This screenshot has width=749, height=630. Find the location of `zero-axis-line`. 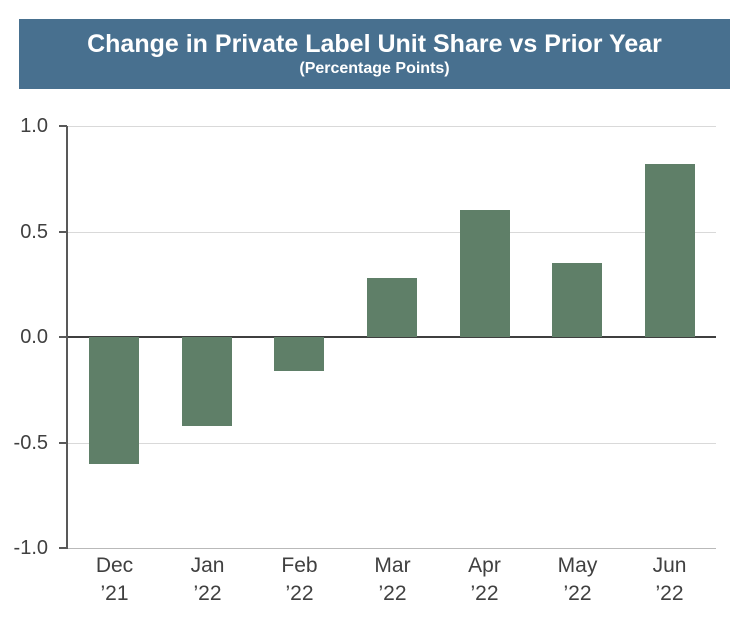

zero-axis-line is located at coordinates (392, 337).